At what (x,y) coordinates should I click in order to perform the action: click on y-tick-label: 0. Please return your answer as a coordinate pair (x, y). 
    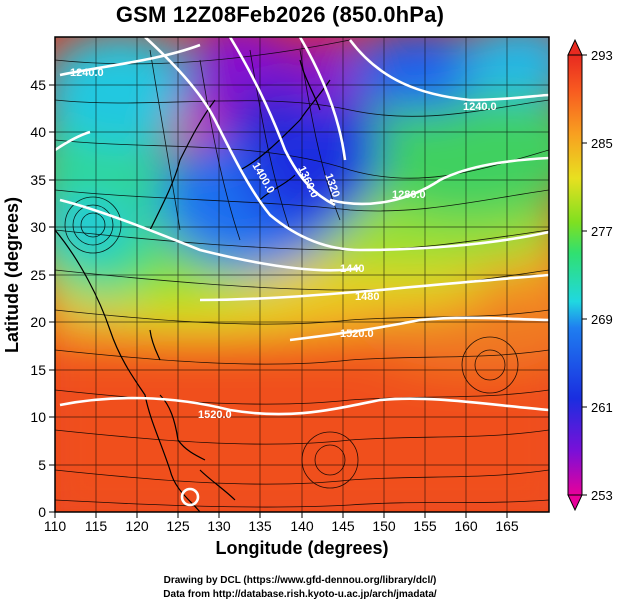
    Looking at the image, I should click on (42, 512).